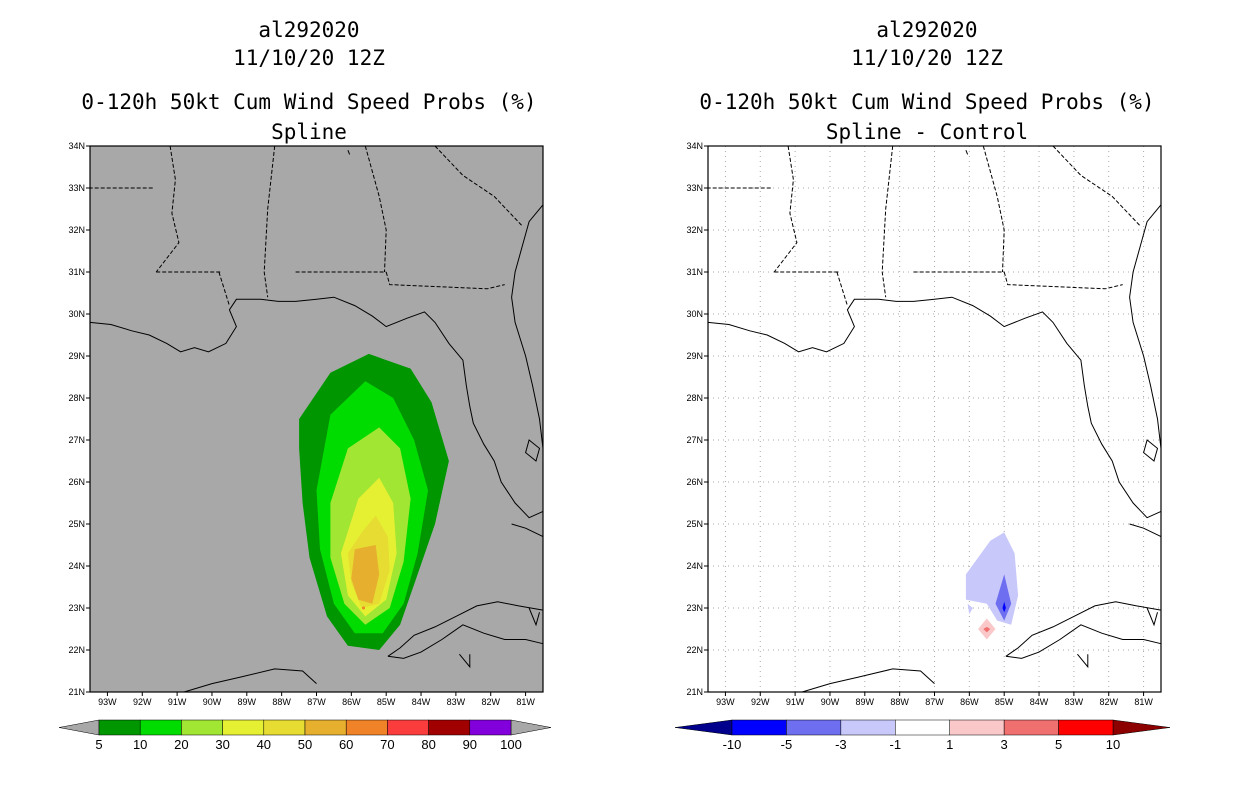 This screenshot has width=1236, height=800. What do you see at coordinates (222, 744) in the screenshot?
I see `prob-label: 30` at bounding box center [222, 744].